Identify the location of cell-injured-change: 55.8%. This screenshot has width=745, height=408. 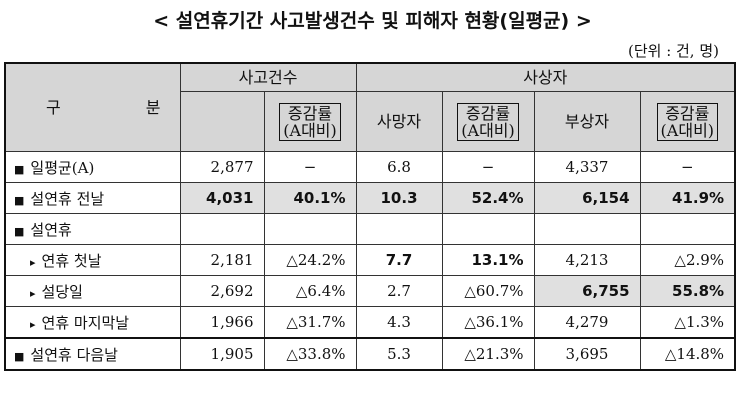
(687, 291).